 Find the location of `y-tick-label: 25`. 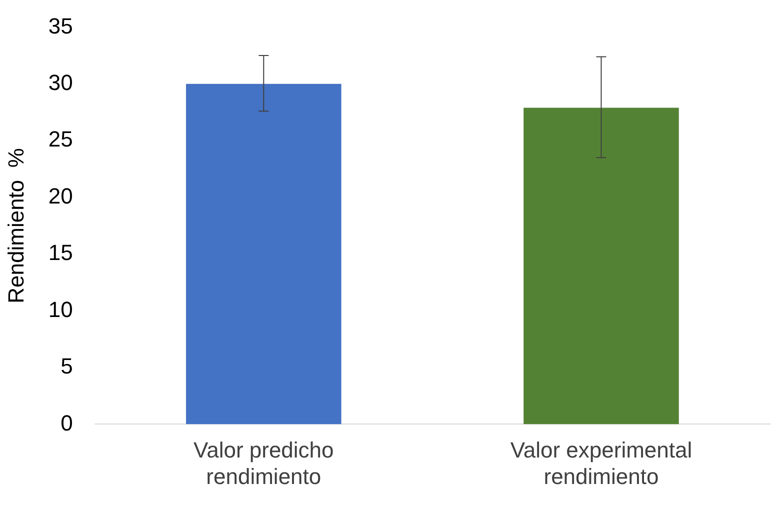

y-tick-label: 25 is located at coordinates (60, 139).